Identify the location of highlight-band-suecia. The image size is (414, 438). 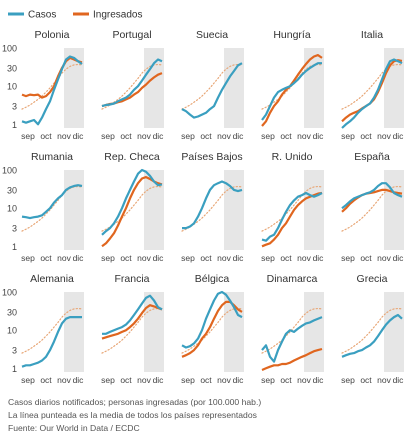
(234, 88).